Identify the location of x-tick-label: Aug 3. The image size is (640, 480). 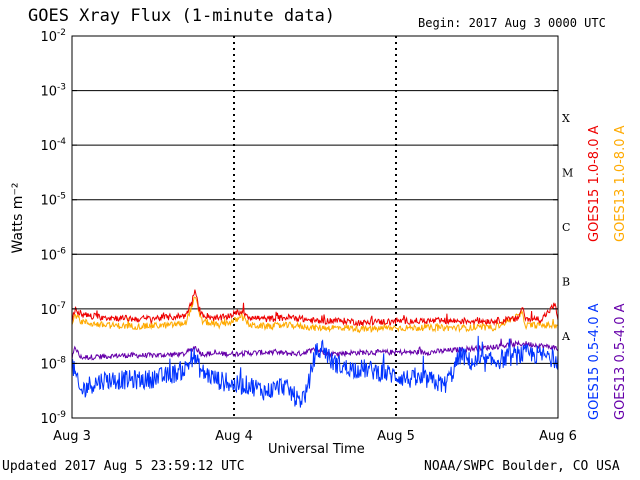
(72, 436).